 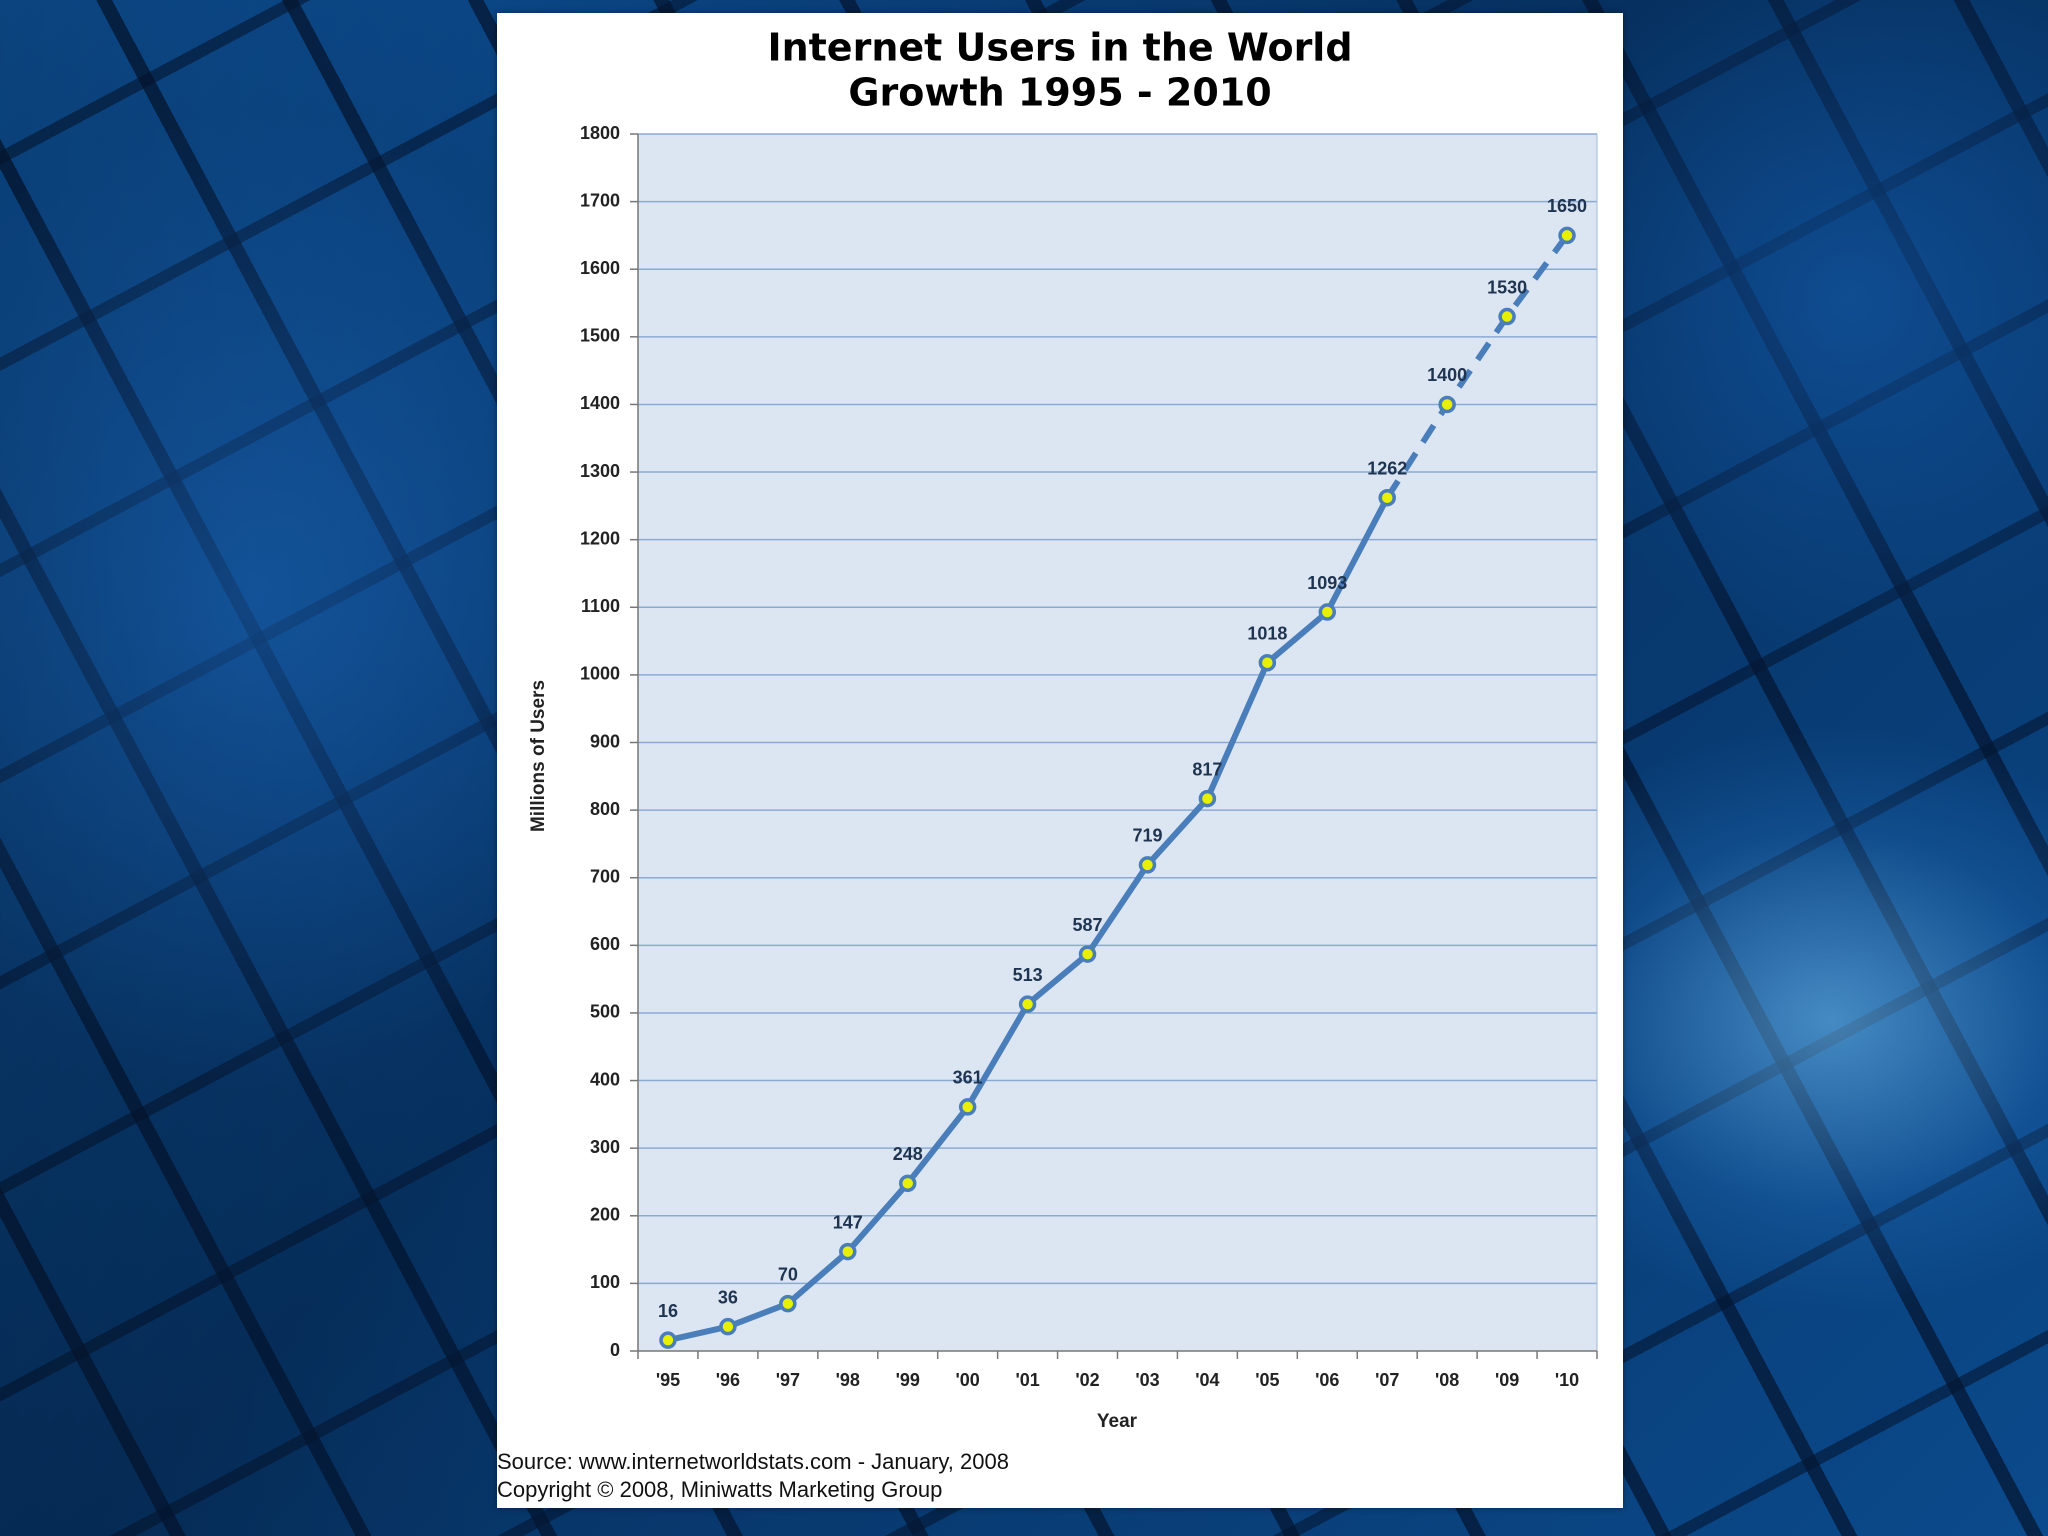 I want to click on y-tick-label: 600, so click(x=605, y=944).